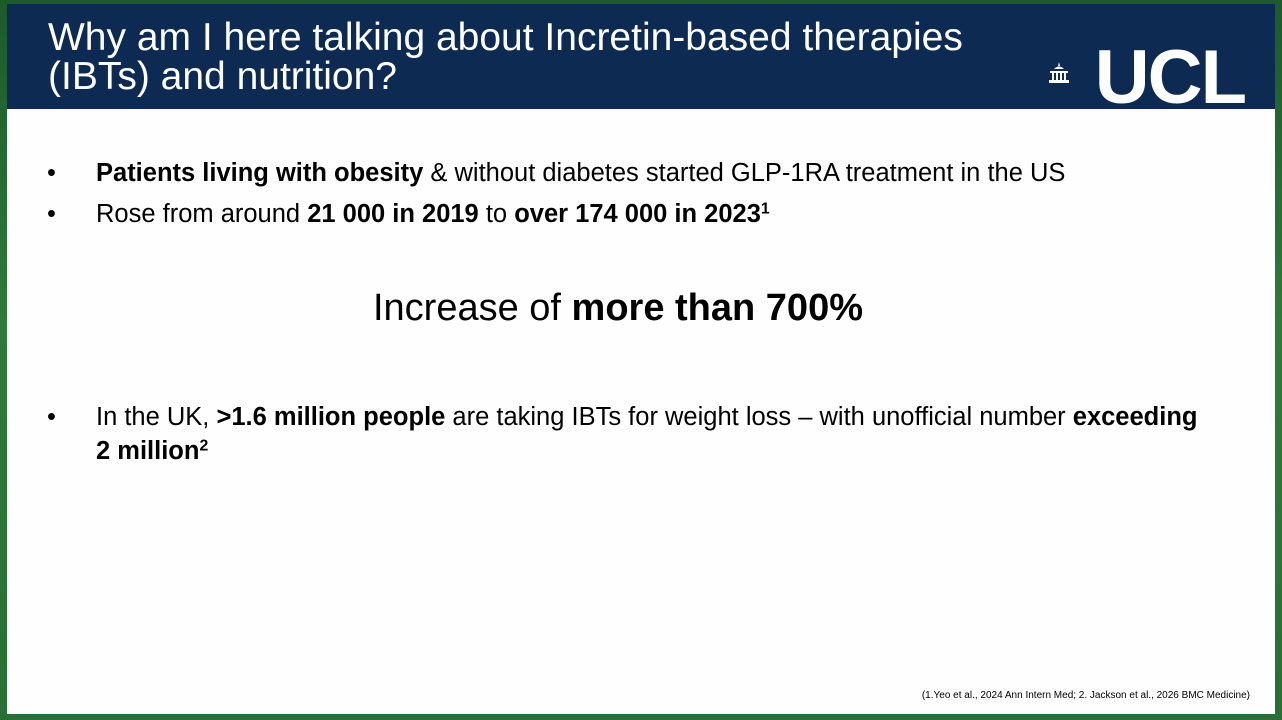 This screenshot has width=1282, height=720. Describe the element at coordinates (717, 308) in the screenshot. I see `bold-text: more than 700%` at that location.